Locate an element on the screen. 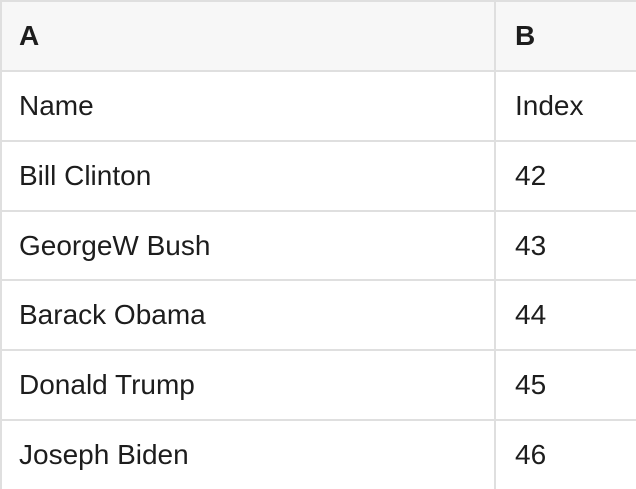  cell-name: Joseph Biden is located at coordinates (249, 455).